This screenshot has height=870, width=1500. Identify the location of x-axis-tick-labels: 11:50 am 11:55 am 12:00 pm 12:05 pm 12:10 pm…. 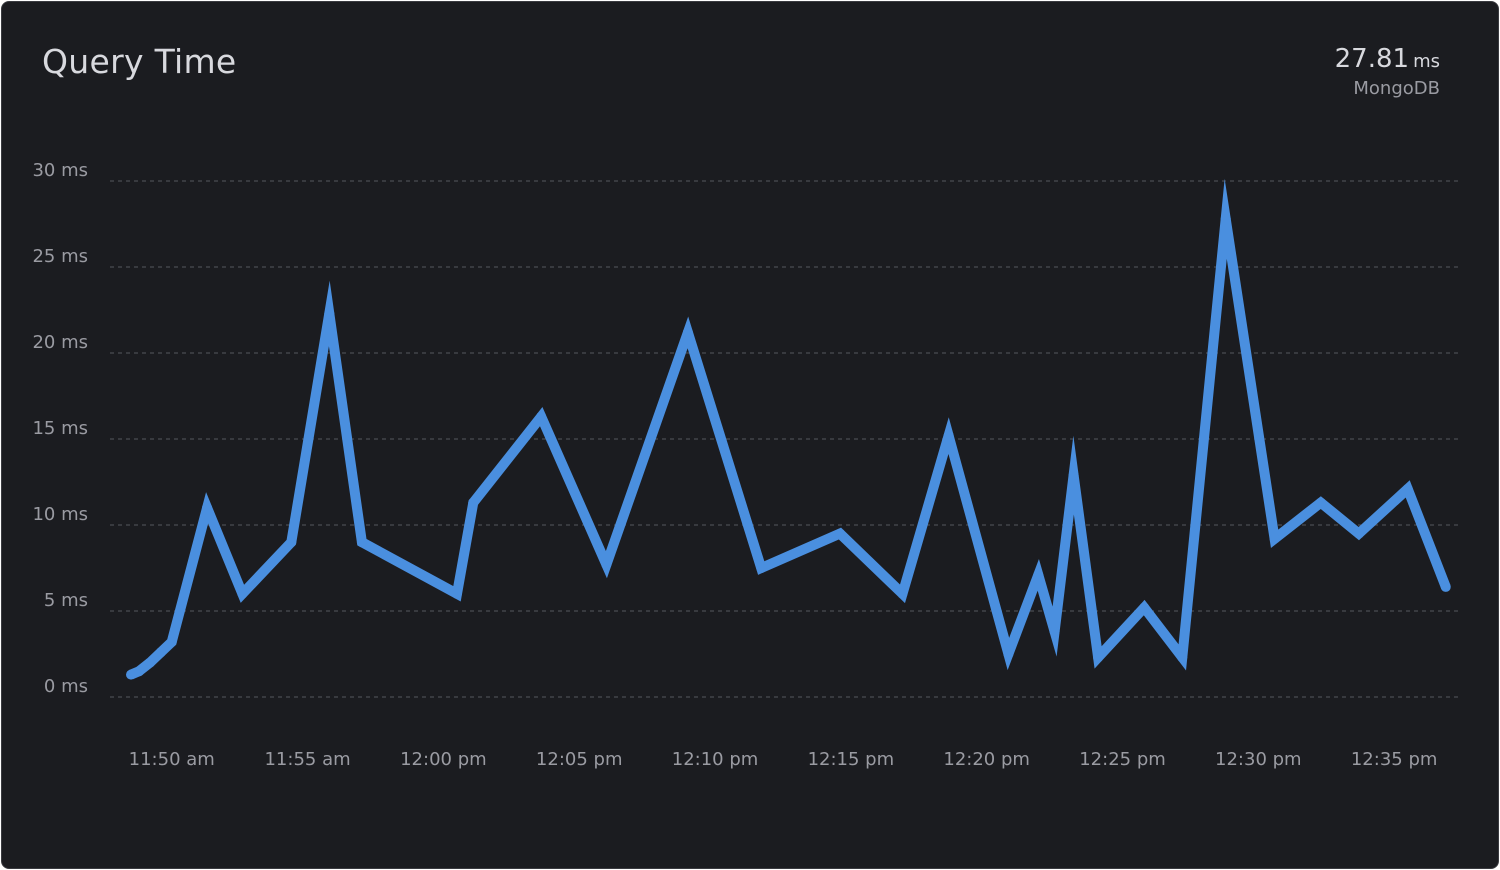
(783, 759).